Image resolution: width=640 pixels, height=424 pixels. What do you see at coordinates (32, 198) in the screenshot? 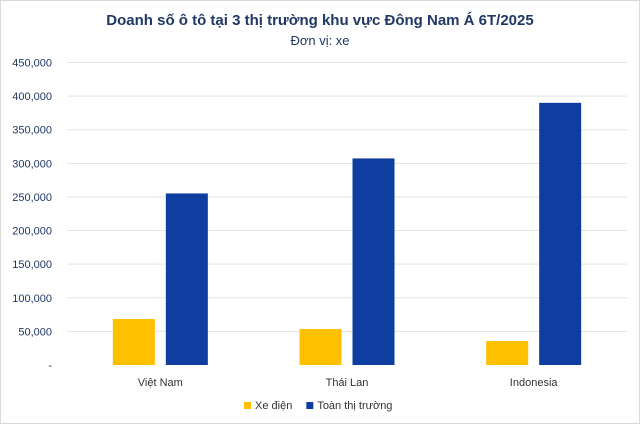
I see `y-tick-label: 250,000` at bounding box center [32, 198].